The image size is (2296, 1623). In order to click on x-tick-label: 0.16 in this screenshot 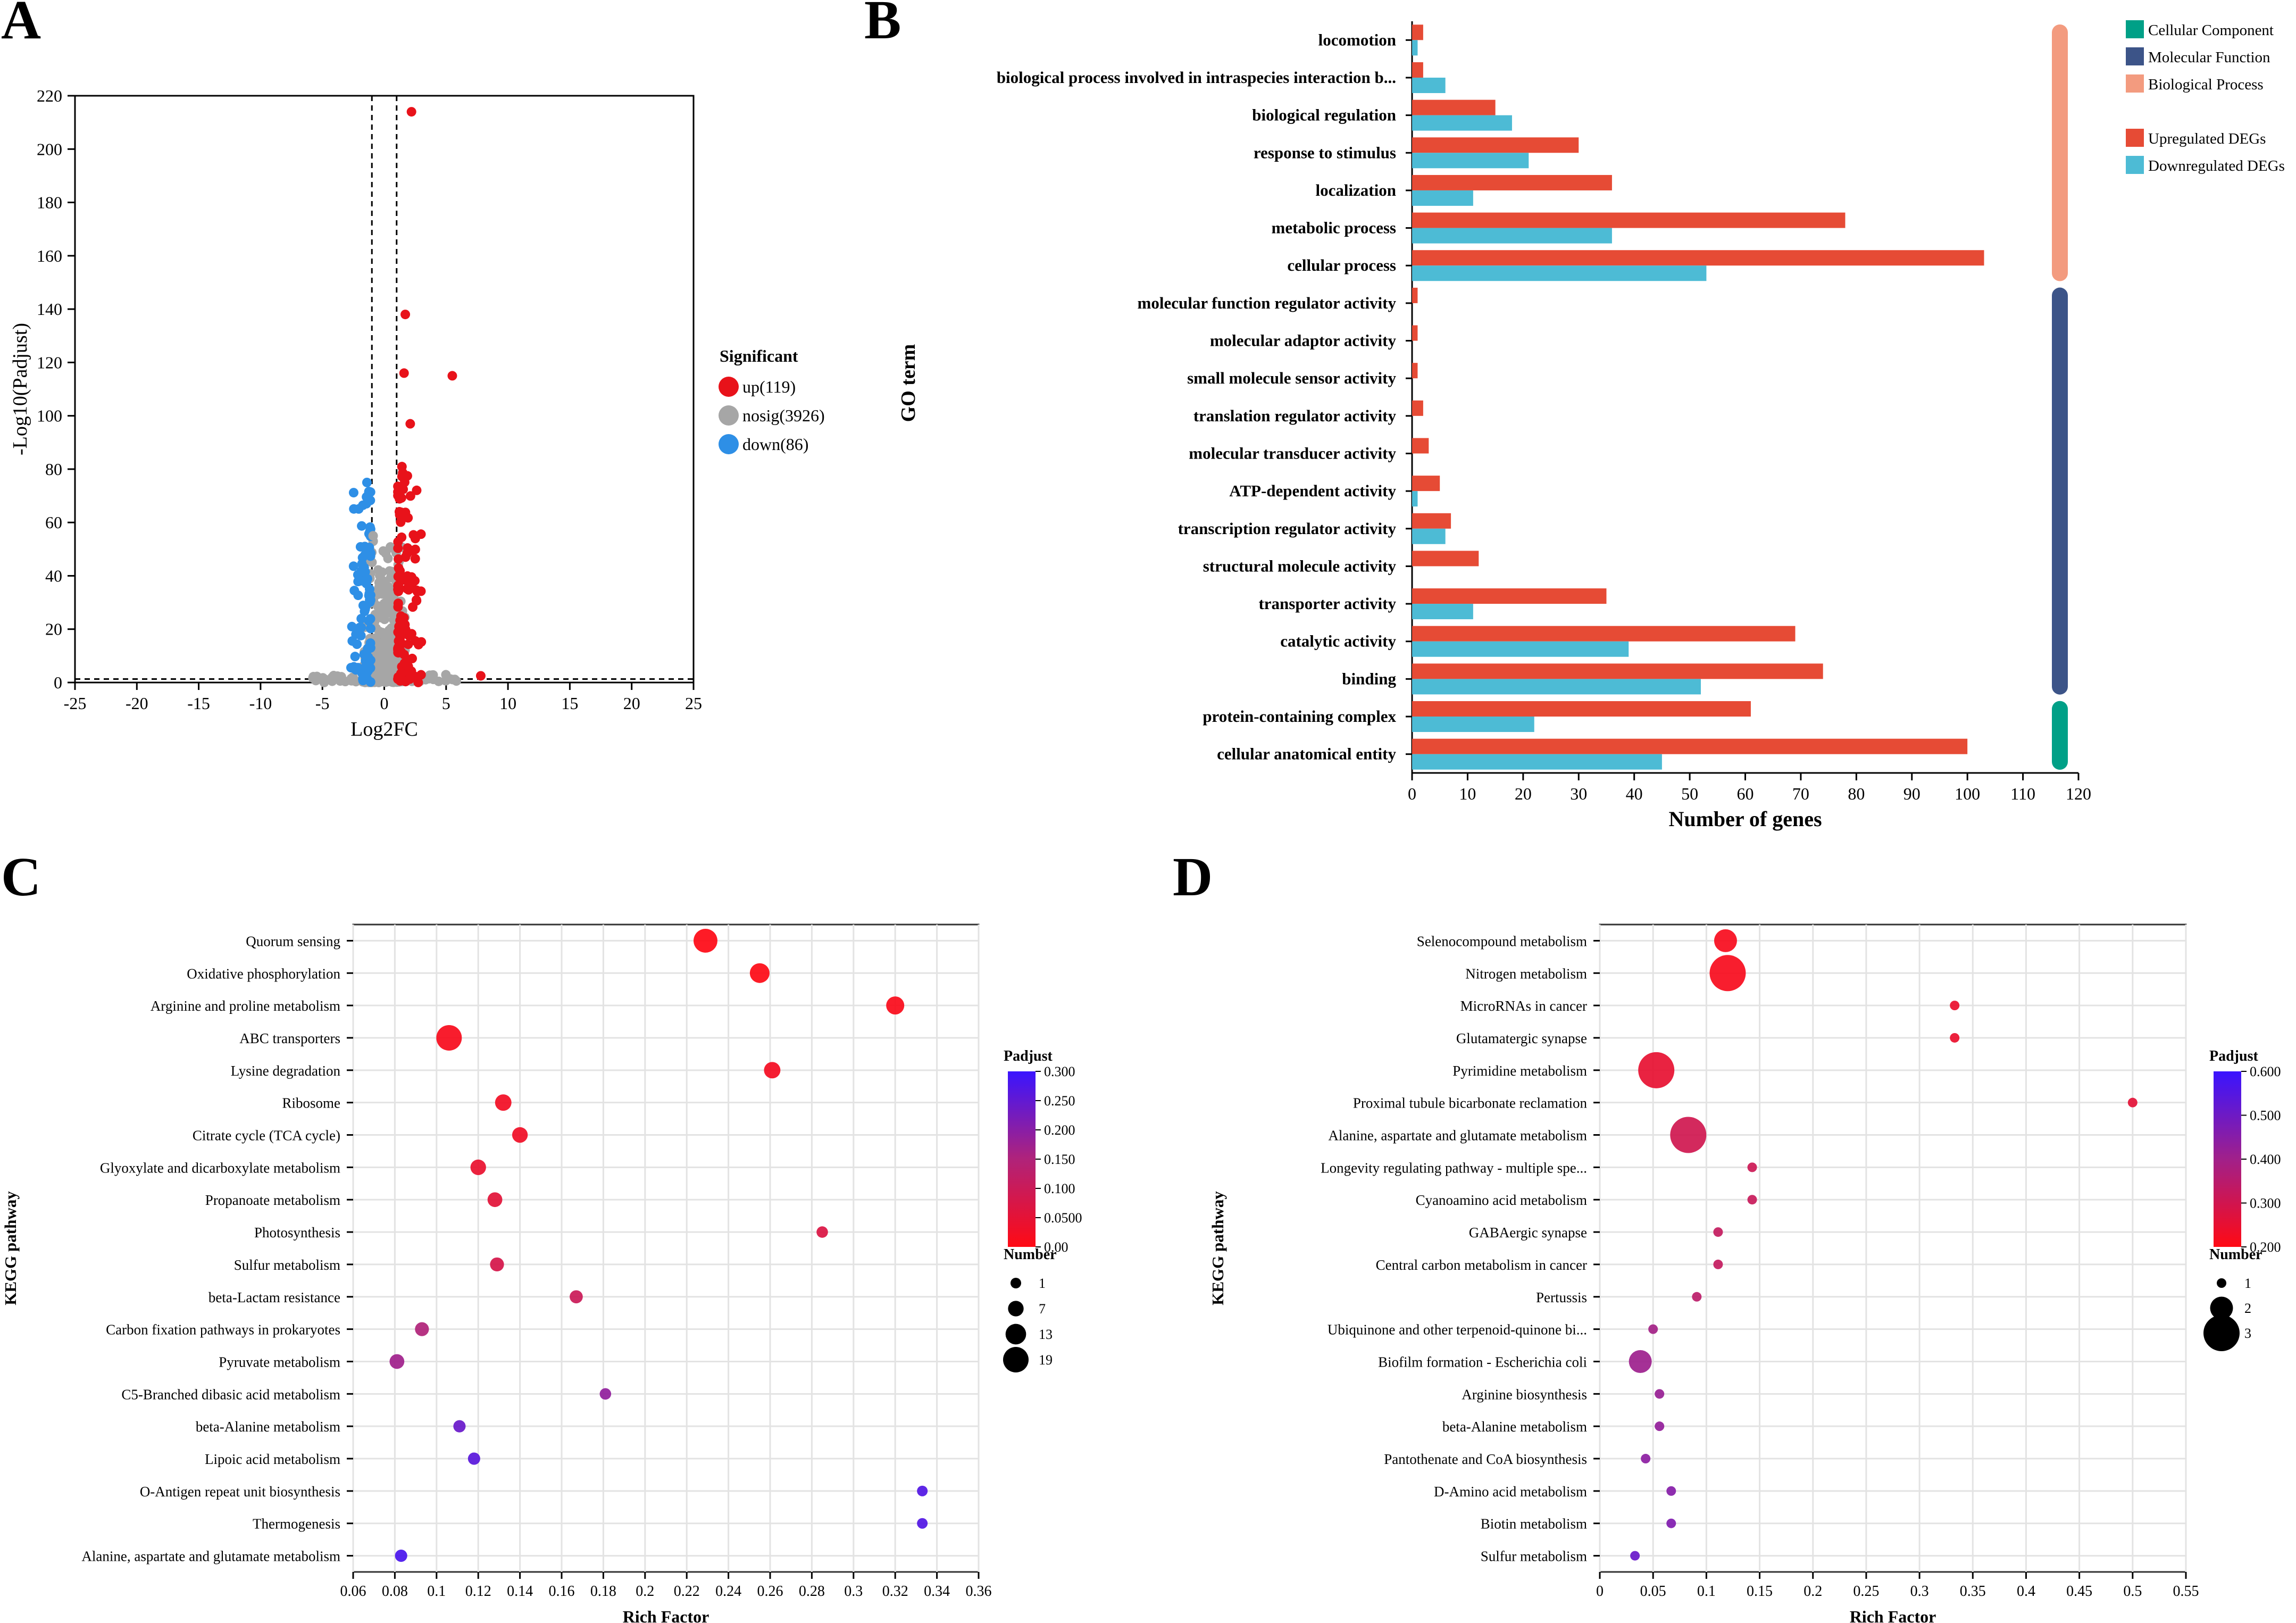, I will do `click(562, 1591)`.